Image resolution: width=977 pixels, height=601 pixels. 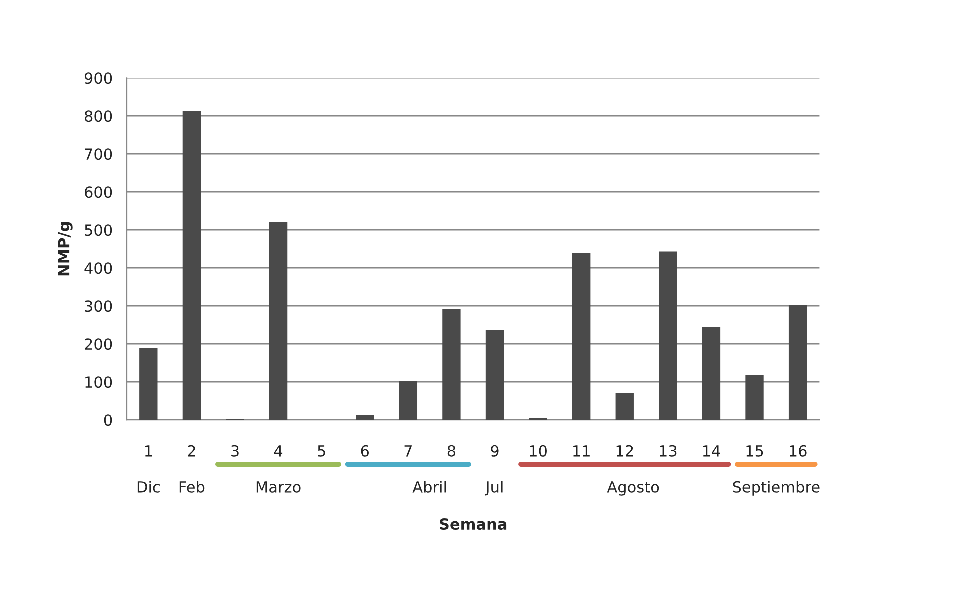 What do you see at coordinates (322, 451) in the screenshot?
I see `x-tick-label: 5` at bounding box center [322, 451].